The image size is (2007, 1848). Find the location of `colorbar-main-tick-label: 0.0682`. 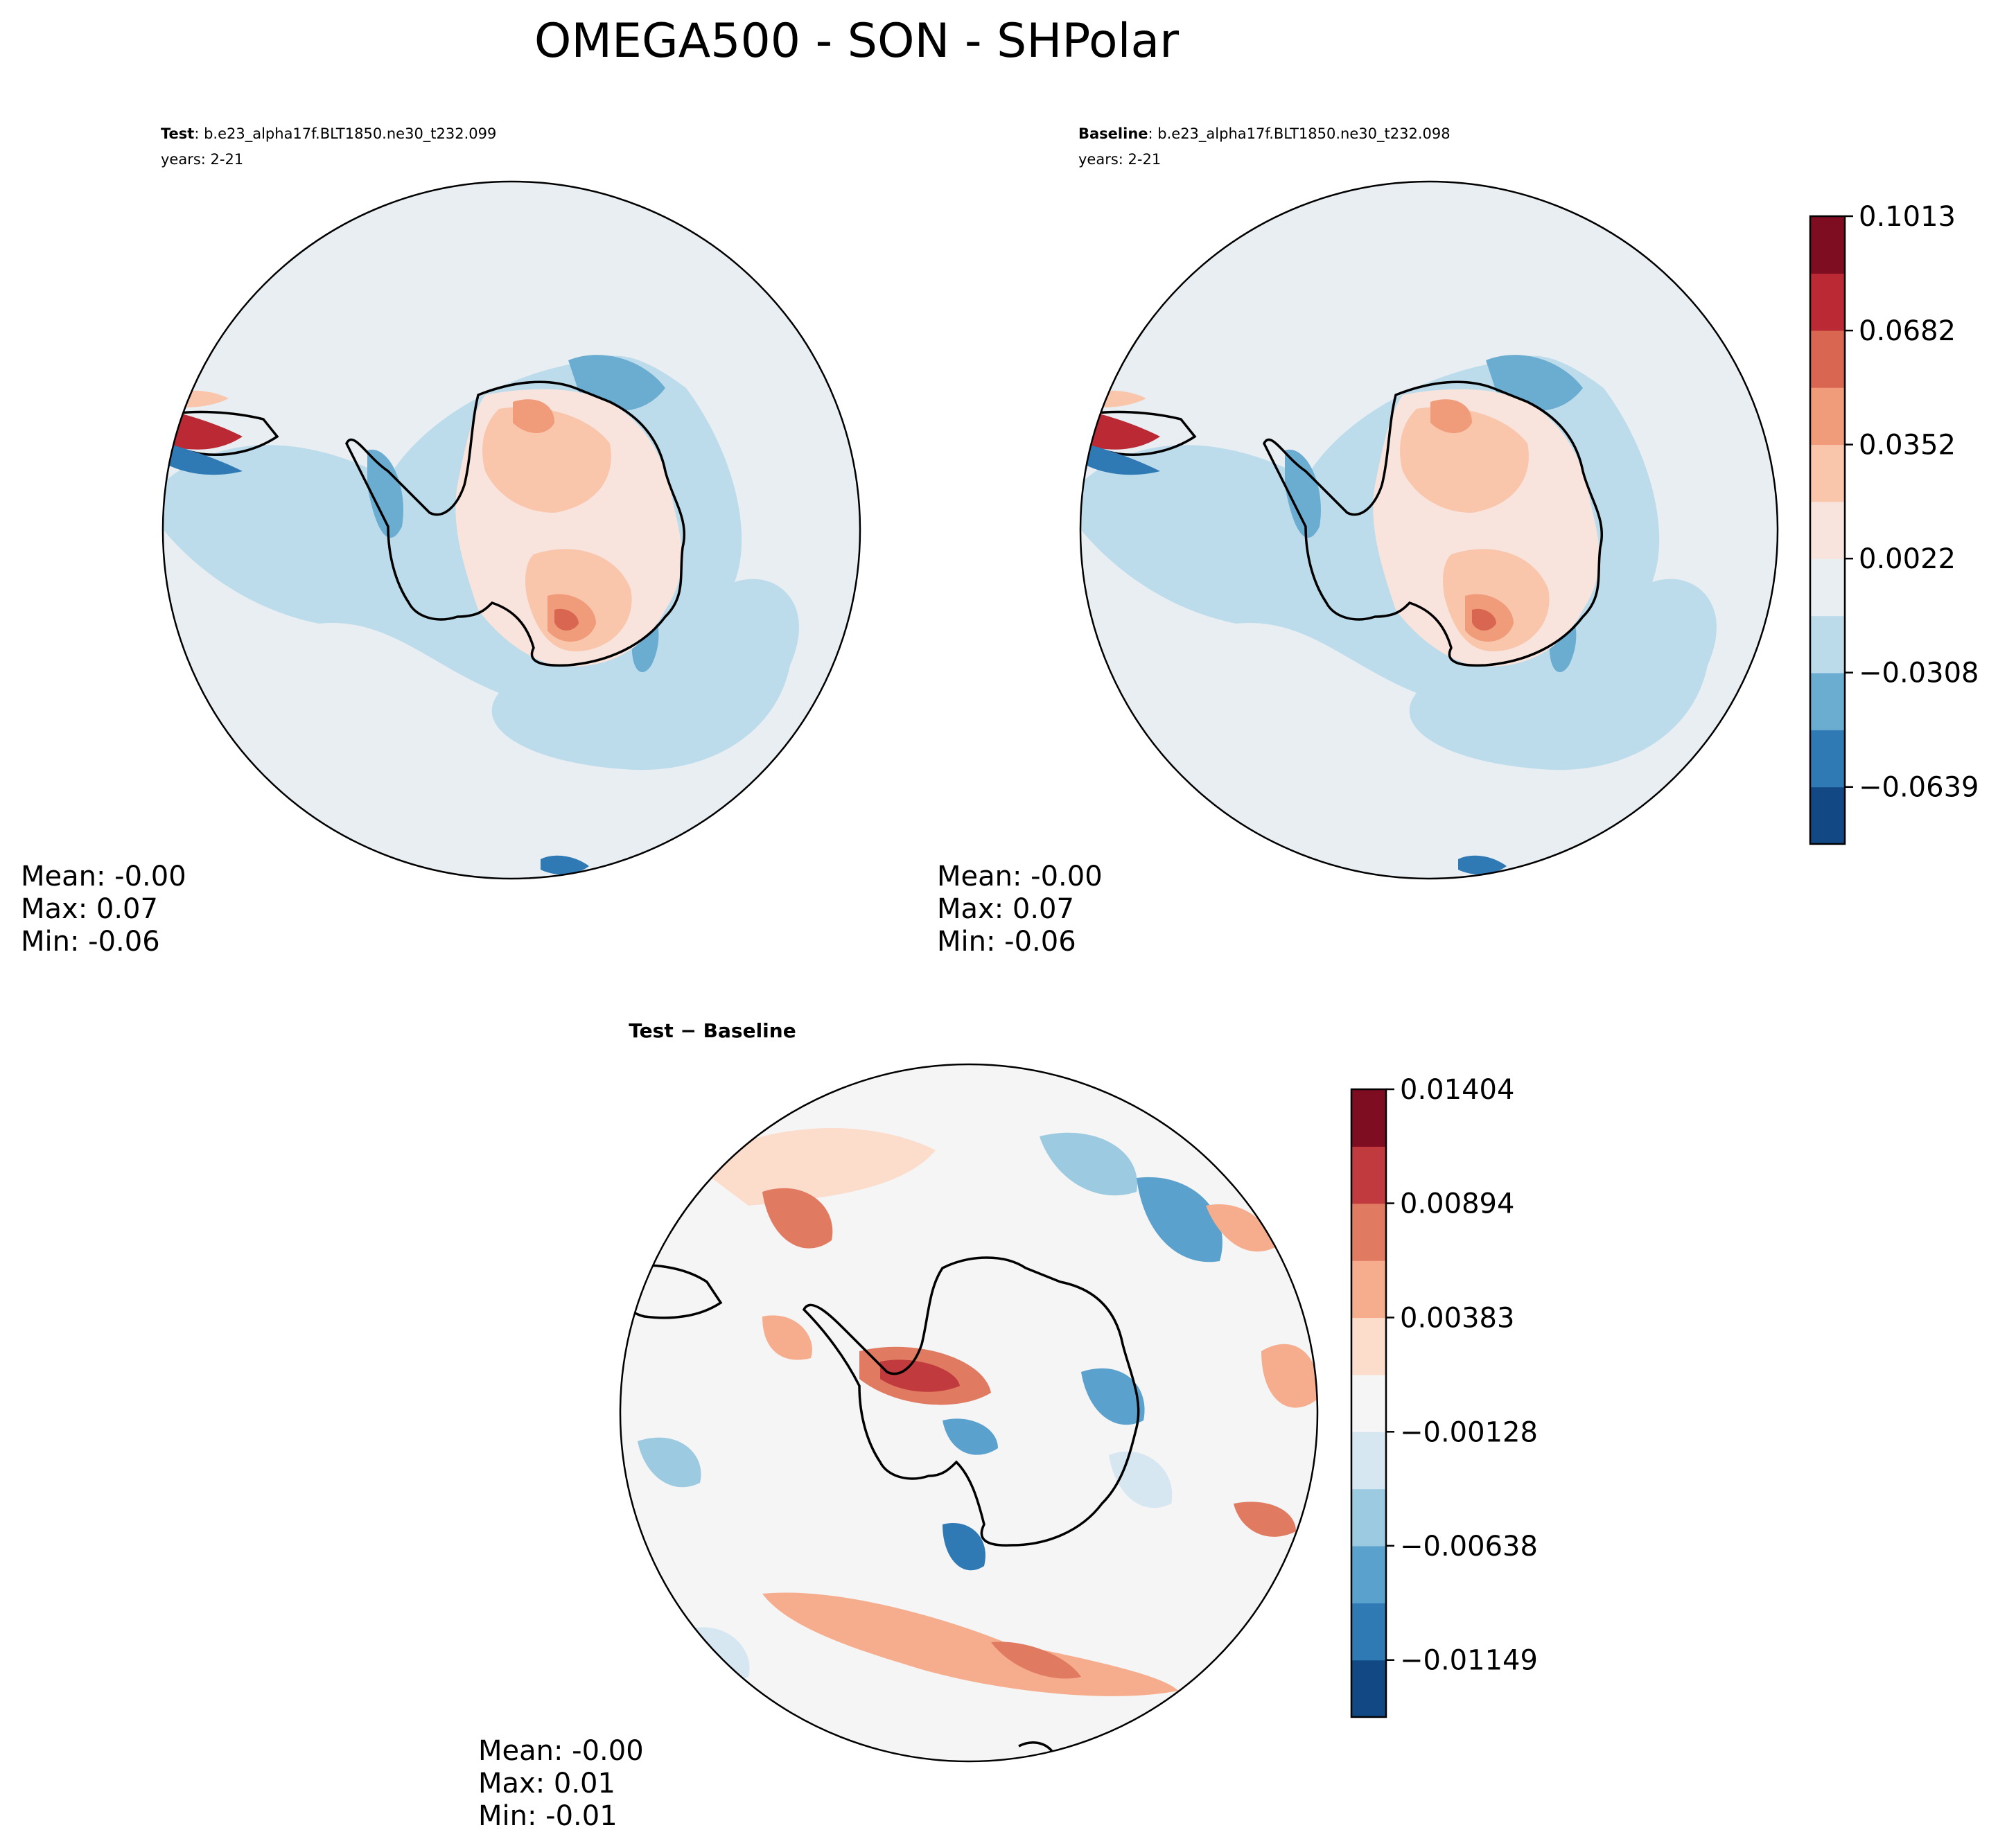

colorbar-main-tick-label: 0.0682 is located at coordinates (1907, 331).